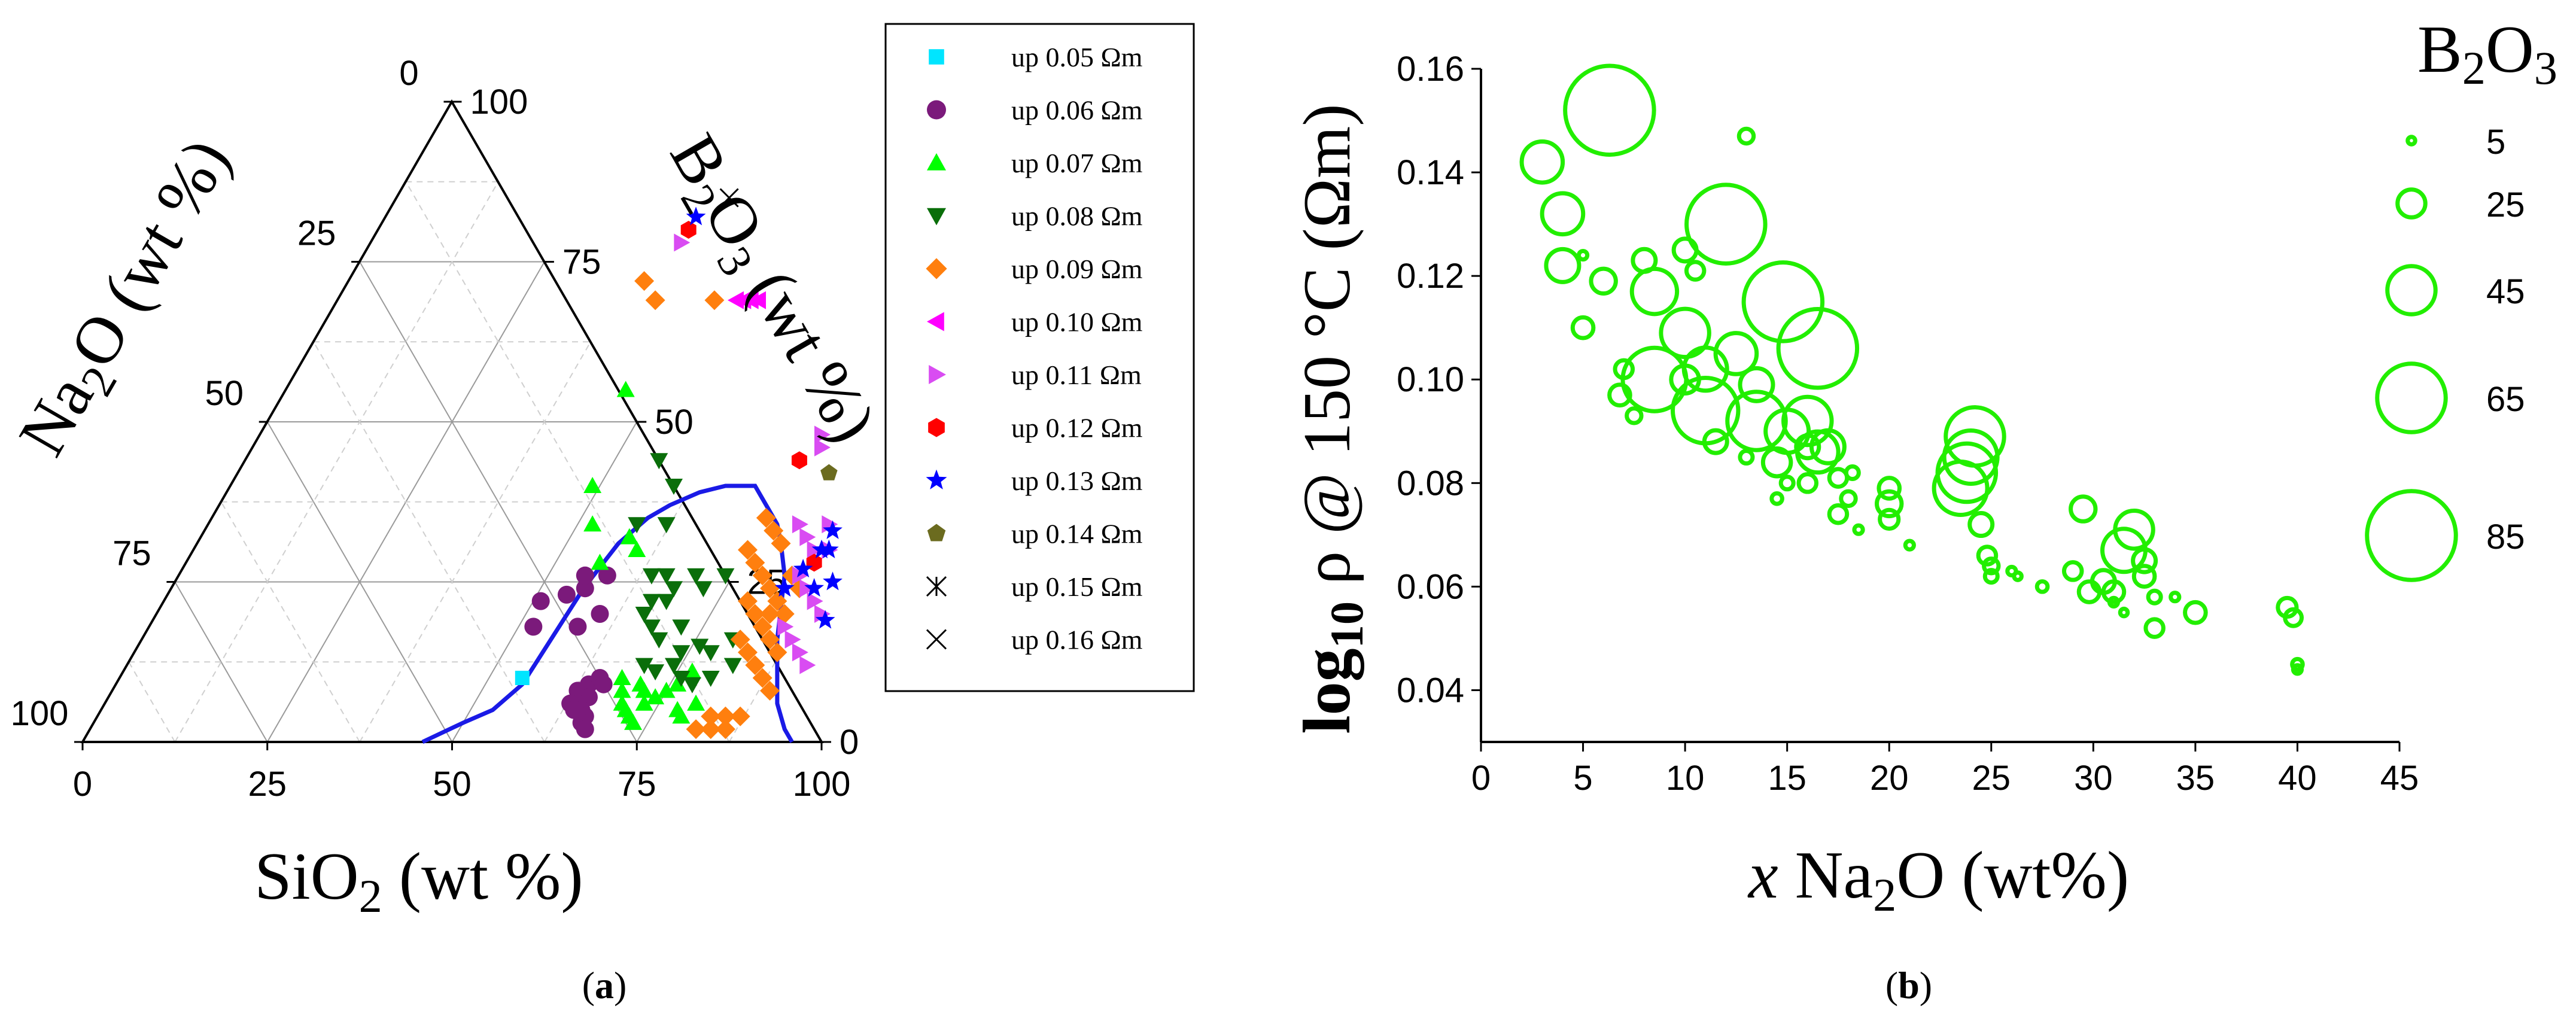 The height and width of the screenshot is (1019, 2576). What do you see at coordinates (1481, 778) in the screenshot?
I see `b-x-tick-label: 0` at bounding box center [1481, 778].